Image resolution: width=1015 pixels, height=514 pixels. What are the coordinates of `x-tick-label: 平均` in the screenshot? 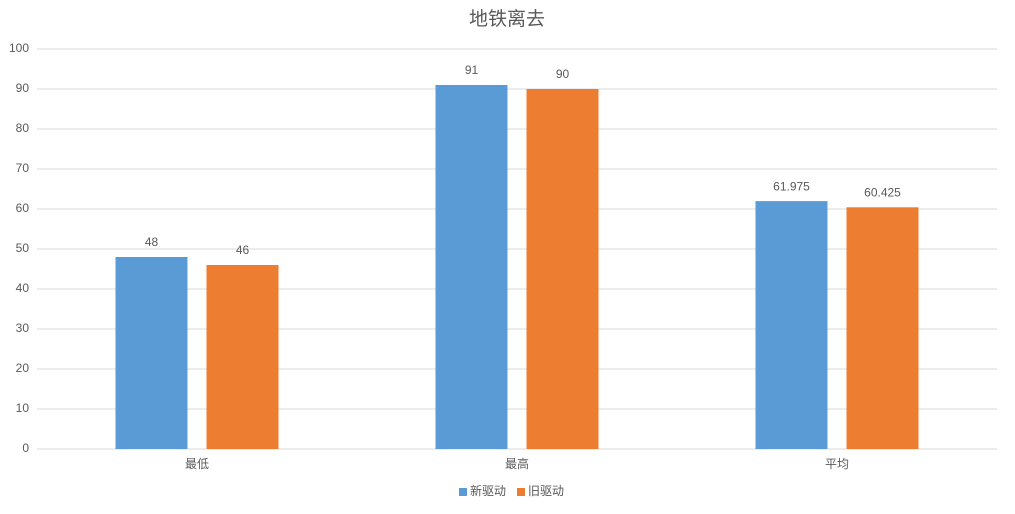 It's located at (837, 464).